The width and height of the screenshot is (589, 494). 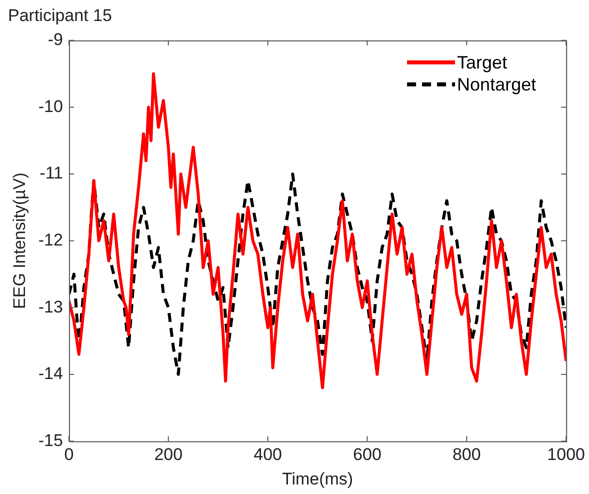 What do you see at coordinates (168, 454) in the screenshot?
I see `x-tick-label: 200` at bounding box center [168, 454].